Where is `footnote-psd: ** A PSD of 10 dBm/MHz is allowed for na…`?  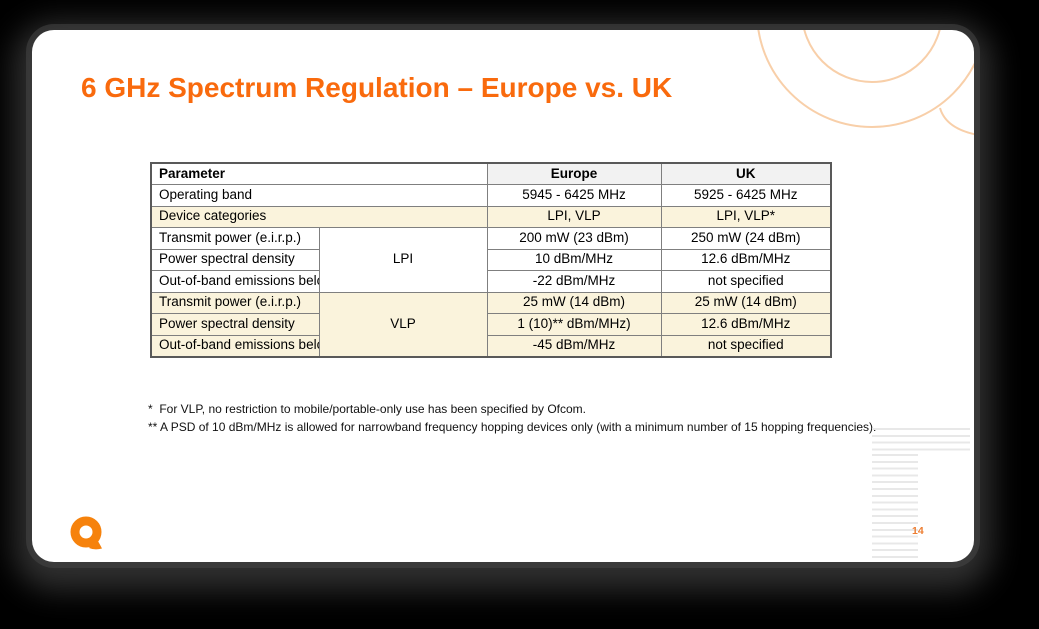 footnote-psd: ** A PSD of 10 dBm/MHz is allowed for na… is located at coordinates (512, 426).